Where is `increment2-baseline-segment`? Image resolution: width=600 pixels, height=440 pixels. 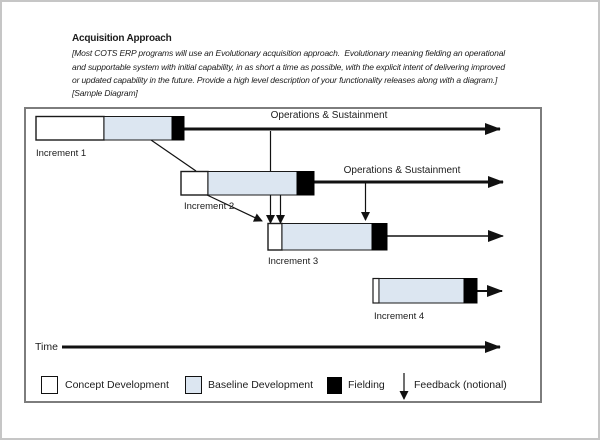
increment2-baseline-segment is located at coordinates (252, 183).